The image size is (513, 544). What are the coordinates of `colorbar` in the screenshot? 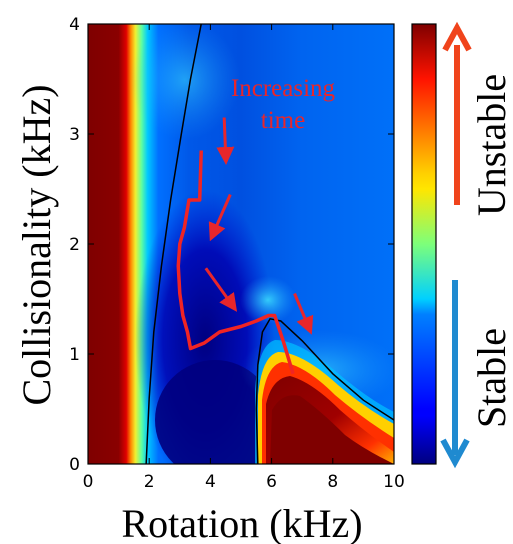 It's located at (424, 244).